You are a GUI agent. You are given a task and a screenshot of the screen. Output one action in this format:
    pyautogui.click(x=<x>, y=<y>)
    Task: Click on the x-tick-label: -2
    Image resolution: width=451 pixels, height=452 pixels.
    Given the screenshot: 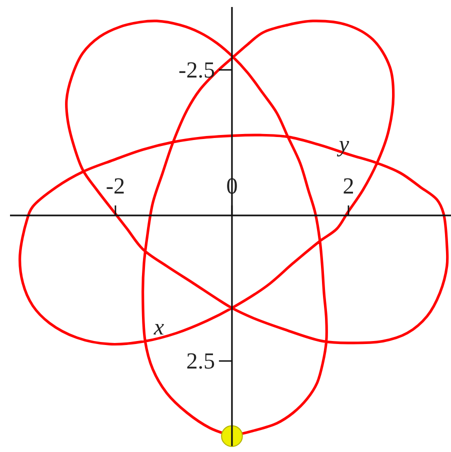 What is the action you would take?
    pyautogui.click(x=116, y=185)
    